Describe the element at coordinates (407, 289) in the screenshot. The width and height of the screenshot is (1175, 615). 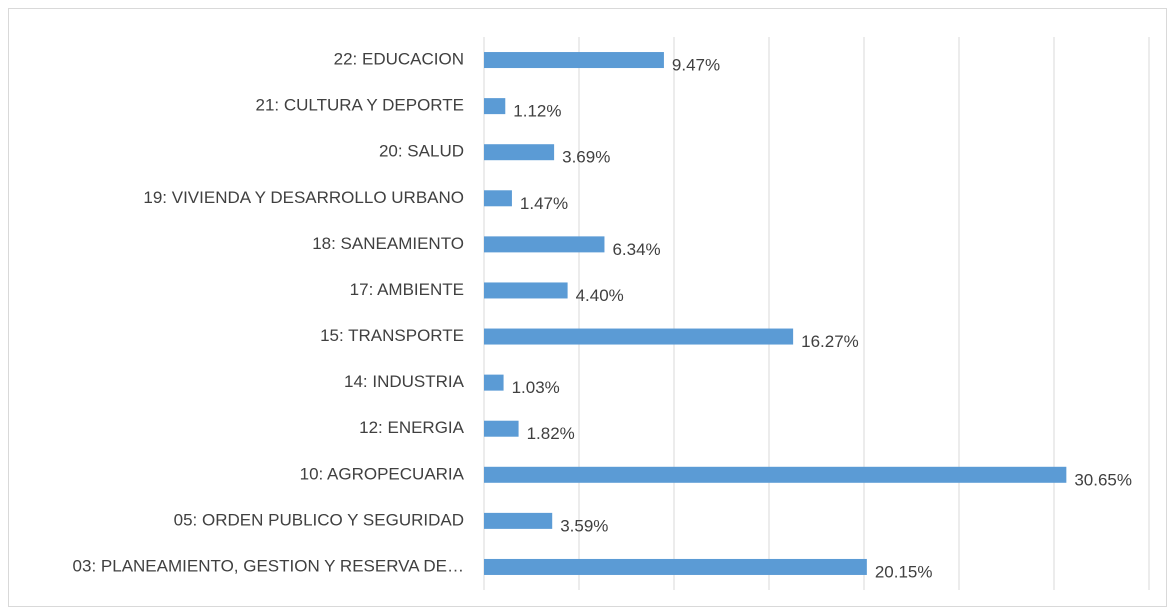
I see `y-tick-label: 17: AMBIENTE` at that location.